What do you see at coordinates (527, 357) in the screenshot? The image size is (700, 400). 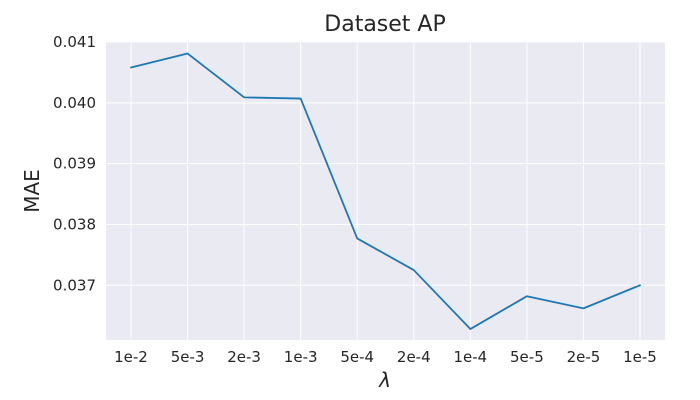 I see `x-tick-label: 5e-5` at bounding box center [527, 357].